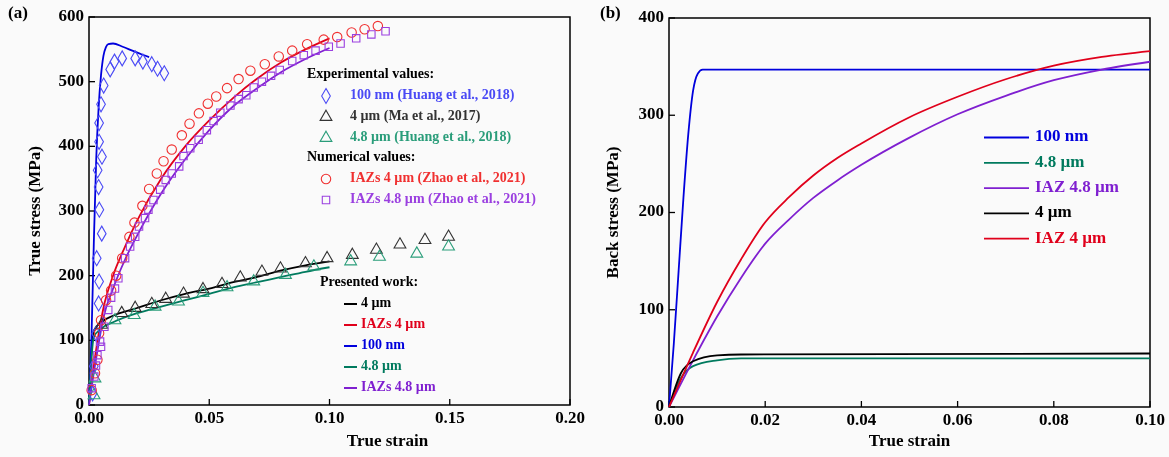  Describe the element at coordinates (612, 212) in the screenshot. I see `y-axis-title: Back stress (MPa)` at that location.